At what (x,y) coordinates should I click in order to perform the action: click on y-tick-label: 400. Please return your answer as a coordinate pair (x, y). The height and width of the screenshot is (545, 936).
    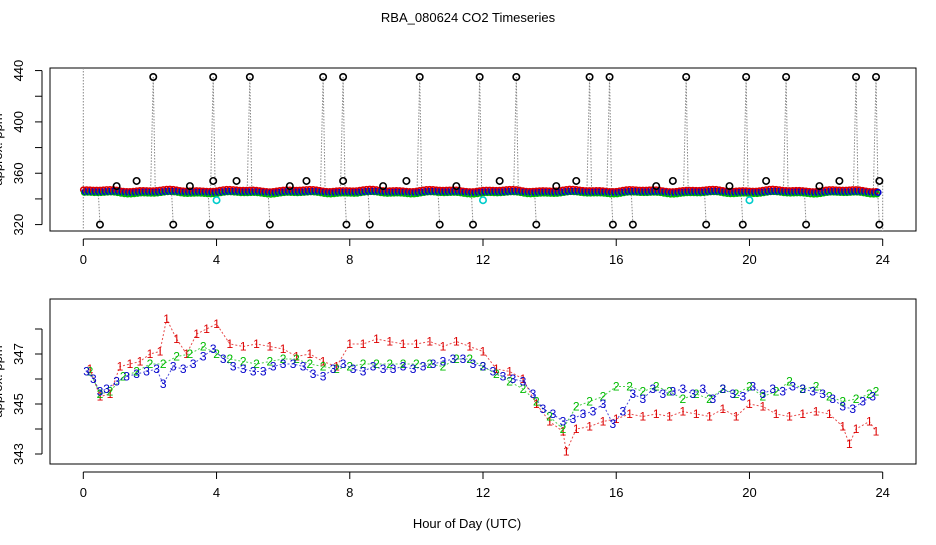
    Looking at the image, I should click on (18, 122).